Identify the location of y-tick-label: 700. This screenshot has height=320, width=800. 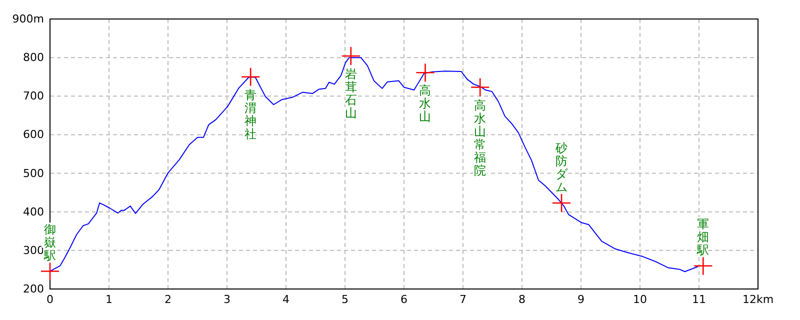
(33, 96).